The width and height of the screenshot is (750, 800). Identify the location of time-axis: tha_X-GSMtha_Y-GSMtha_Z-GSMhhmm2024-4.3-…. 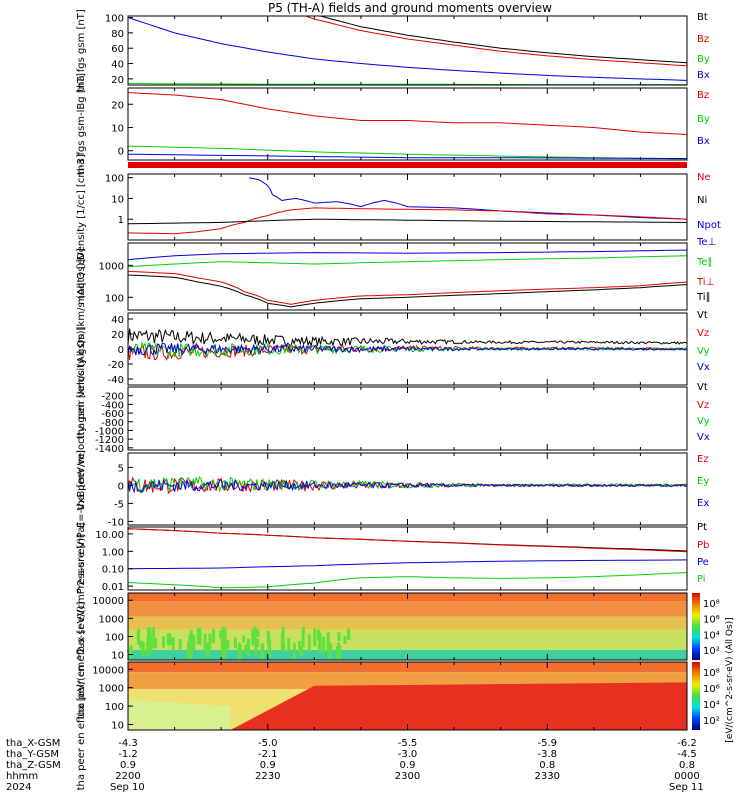
(355, 765).